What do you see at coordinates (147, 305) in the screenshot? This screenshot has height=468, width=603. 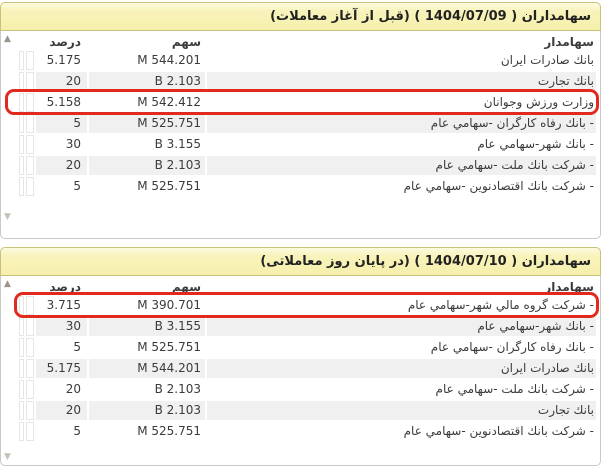 I see `shares-value: 390.701 M` at bounding box center [147, 305].